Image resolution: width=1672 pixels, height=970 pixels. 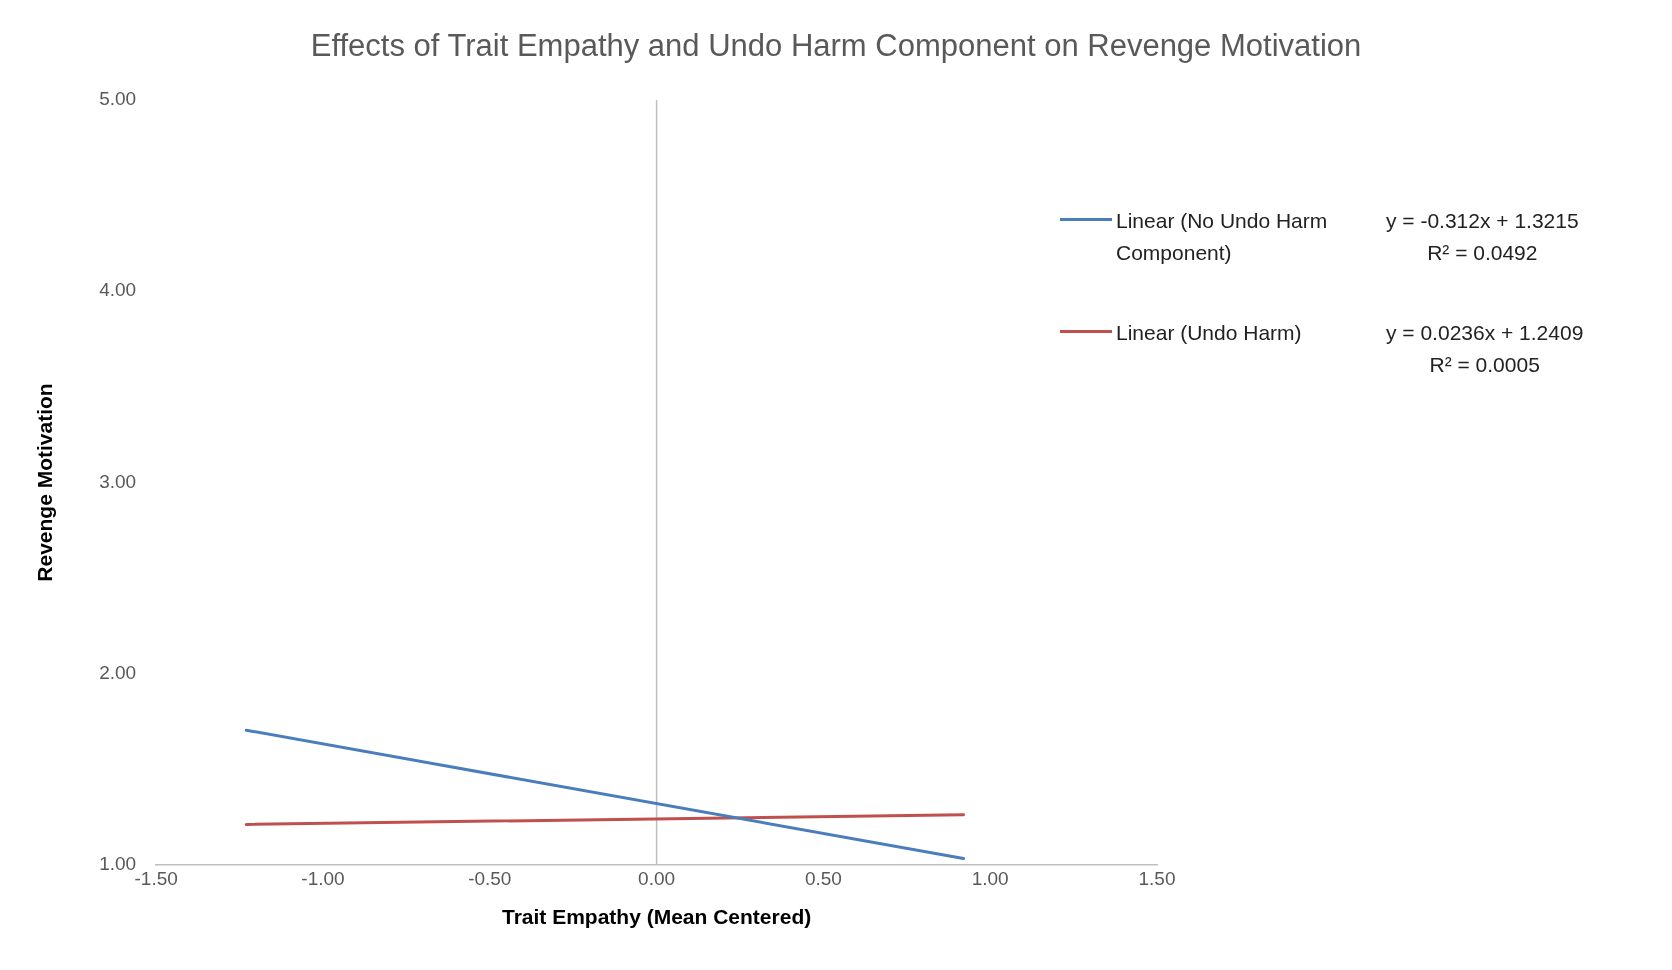 I want to click on x-tick-label: -0.50, so click(x=490, y=878).